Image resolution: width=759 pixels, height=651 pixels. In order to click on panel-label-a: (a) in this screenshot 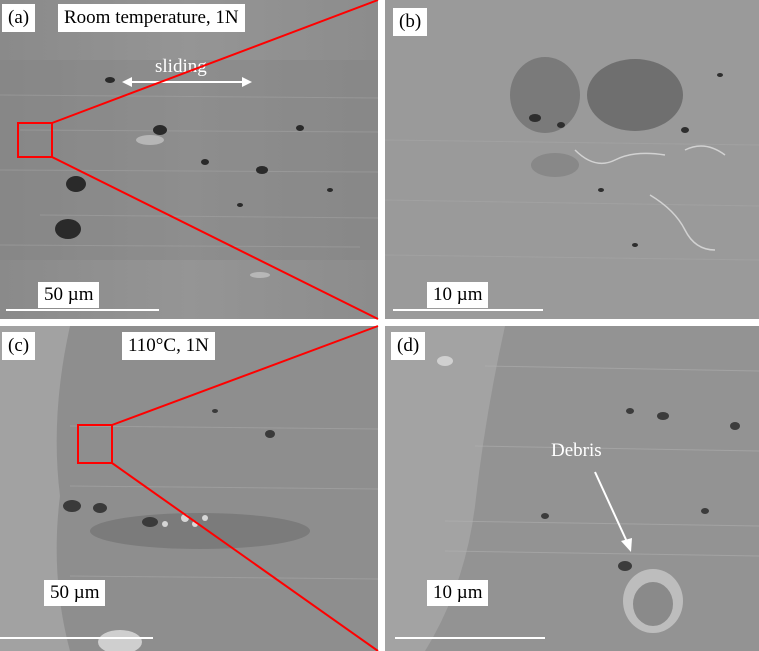, I will do `click(19, 18)`.